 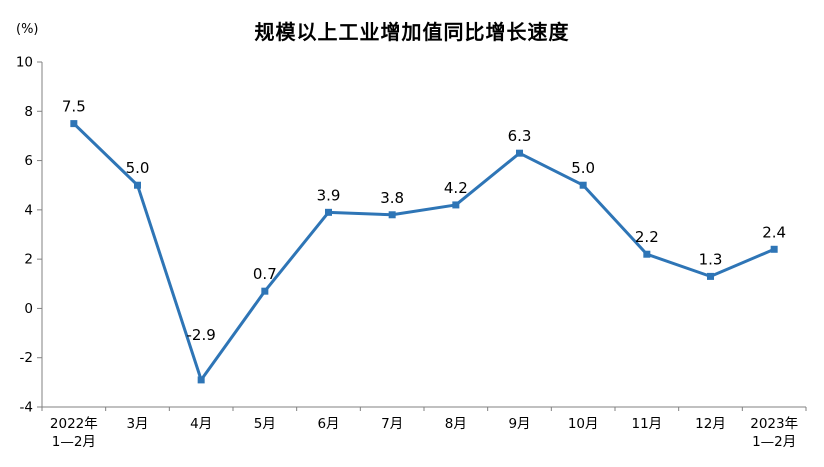 I want to click on svg-text: 0, so click(x=28, y=309).